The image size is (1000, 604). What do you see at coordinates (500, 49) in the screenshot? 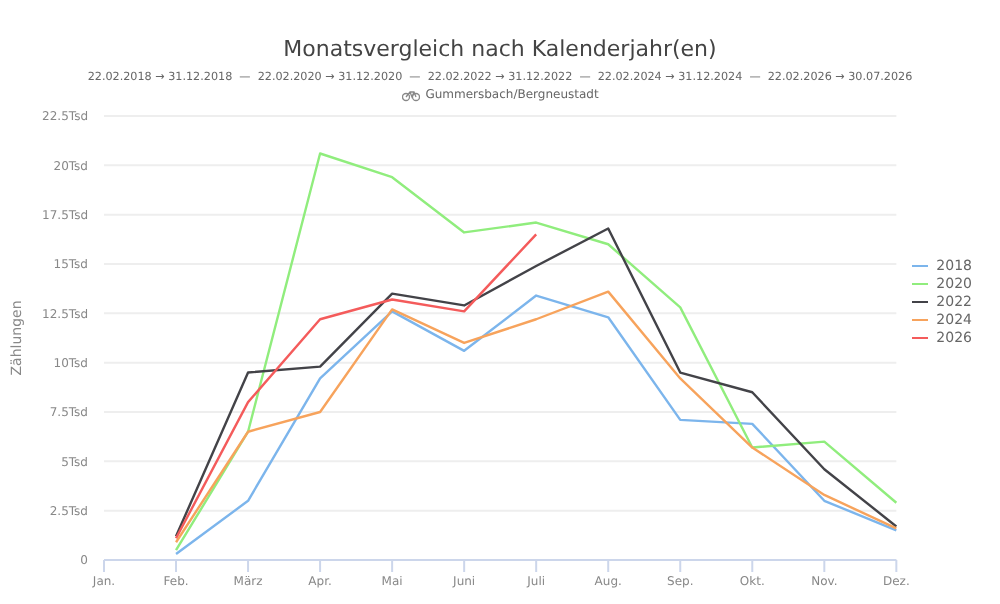
I see `chart-title: Monatsvergleich nach Kalenderjahr(en)` at bounding box center [500, 49].